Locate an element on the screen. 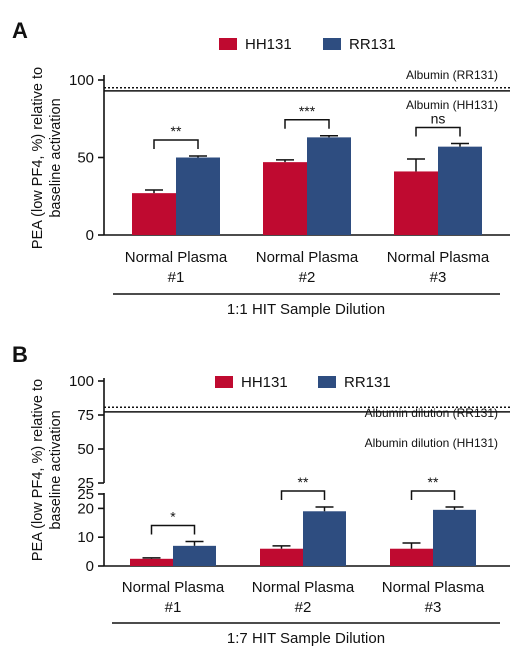 The image size is (520, 663). panel-letter: A is located at coordinates (20, 30).